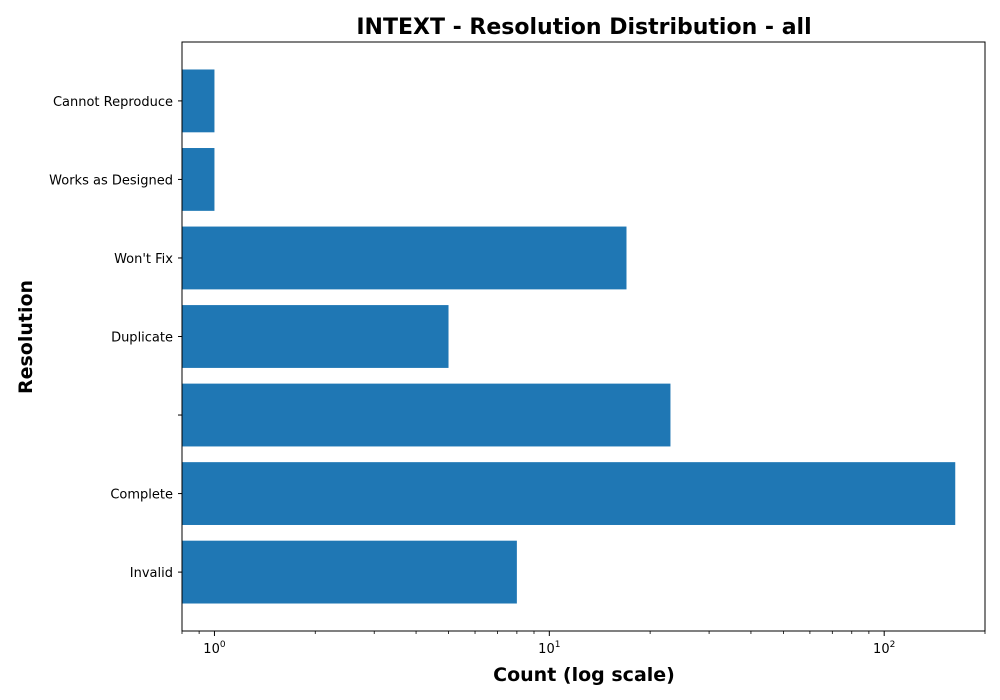 The image size is (1000, 700). What do you see at coordinates (26, 337) in the screenshot?
I see `y-axis-label: Resolution` at bounding box center [26, 337].